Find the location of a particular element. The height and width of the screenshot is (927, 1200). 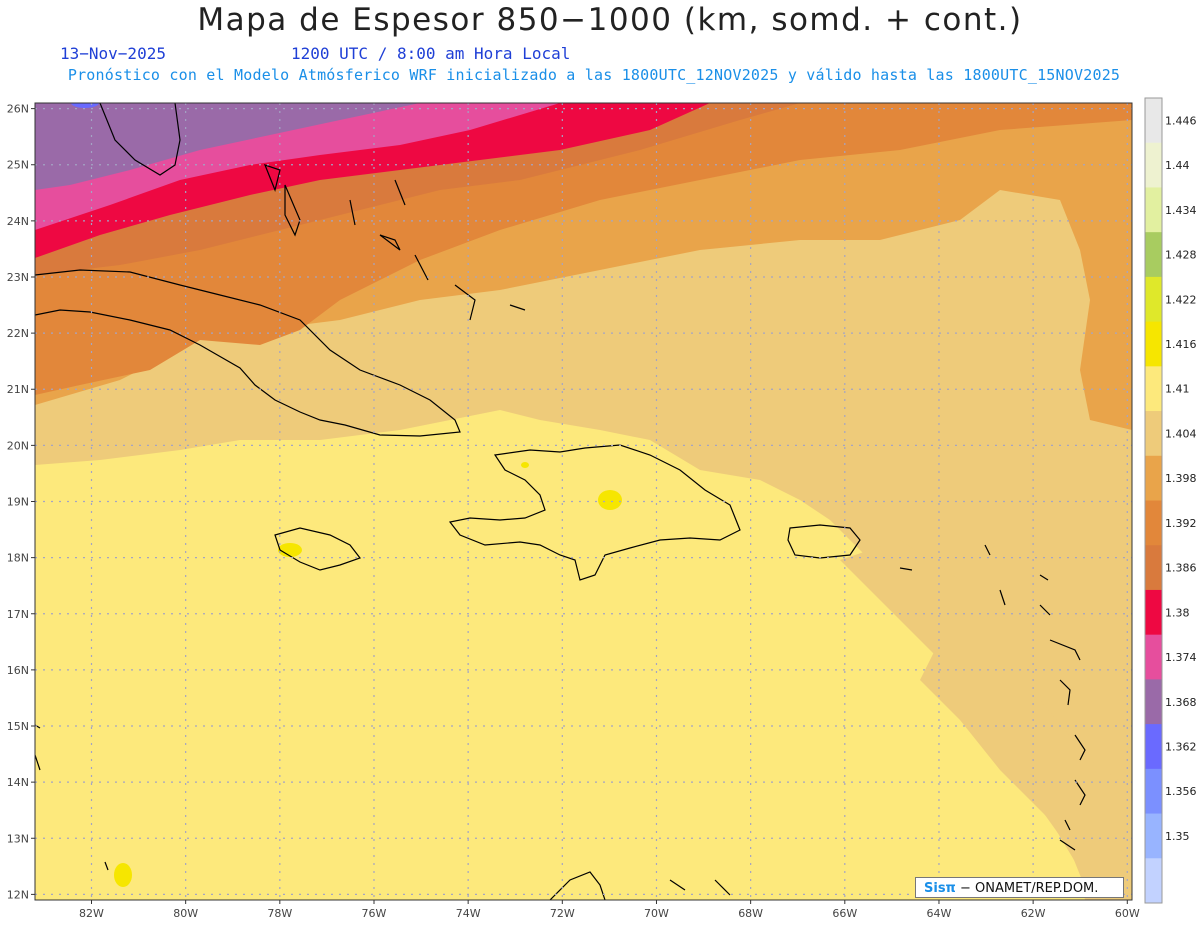

credit-text: − ONAMET/REP.DOM. is located at coordinates (1029, 888).